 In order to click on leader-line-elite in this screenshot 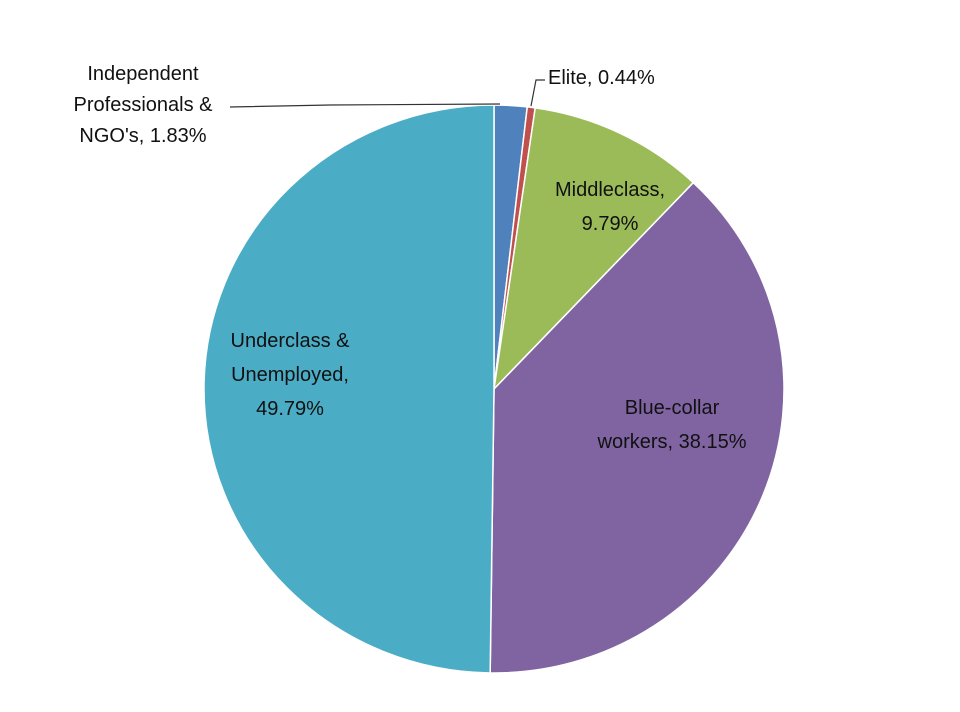, I will do `click(537, 93)`.